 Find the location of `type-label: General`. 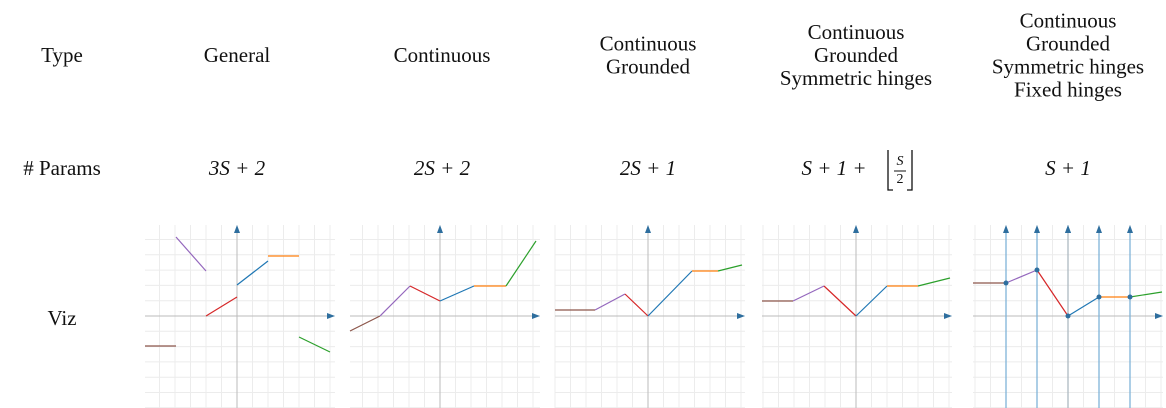

type-label: General is located at coordinates (237, 55).